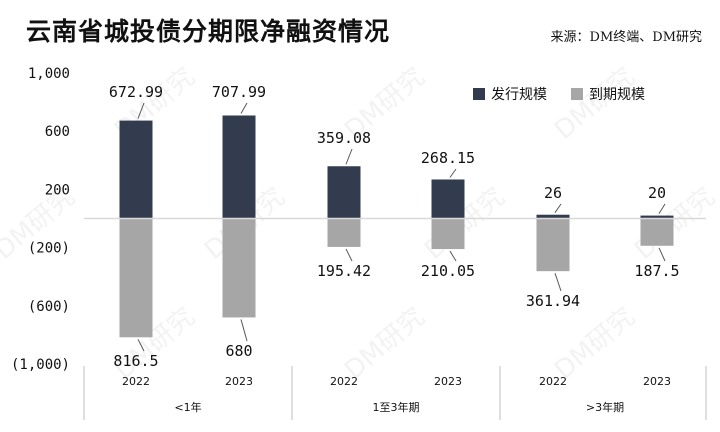  I want to click on issuance-data-label: 268.15, so click(448, 158).